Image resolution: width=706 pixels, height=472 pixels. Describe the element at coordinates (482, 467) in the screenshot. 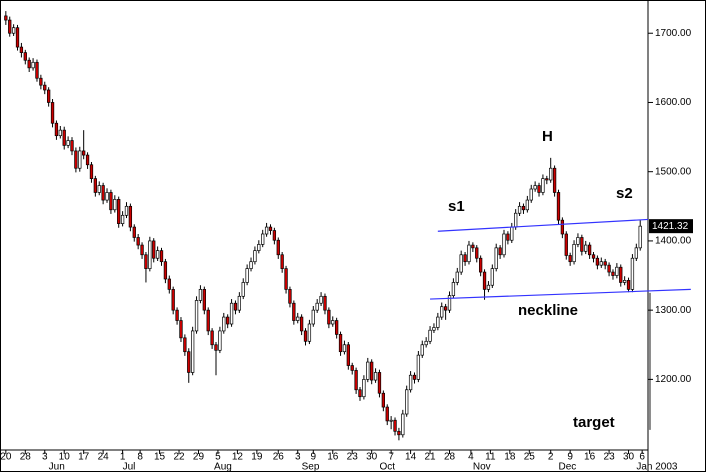

I see `month-label: Nov` at that location.